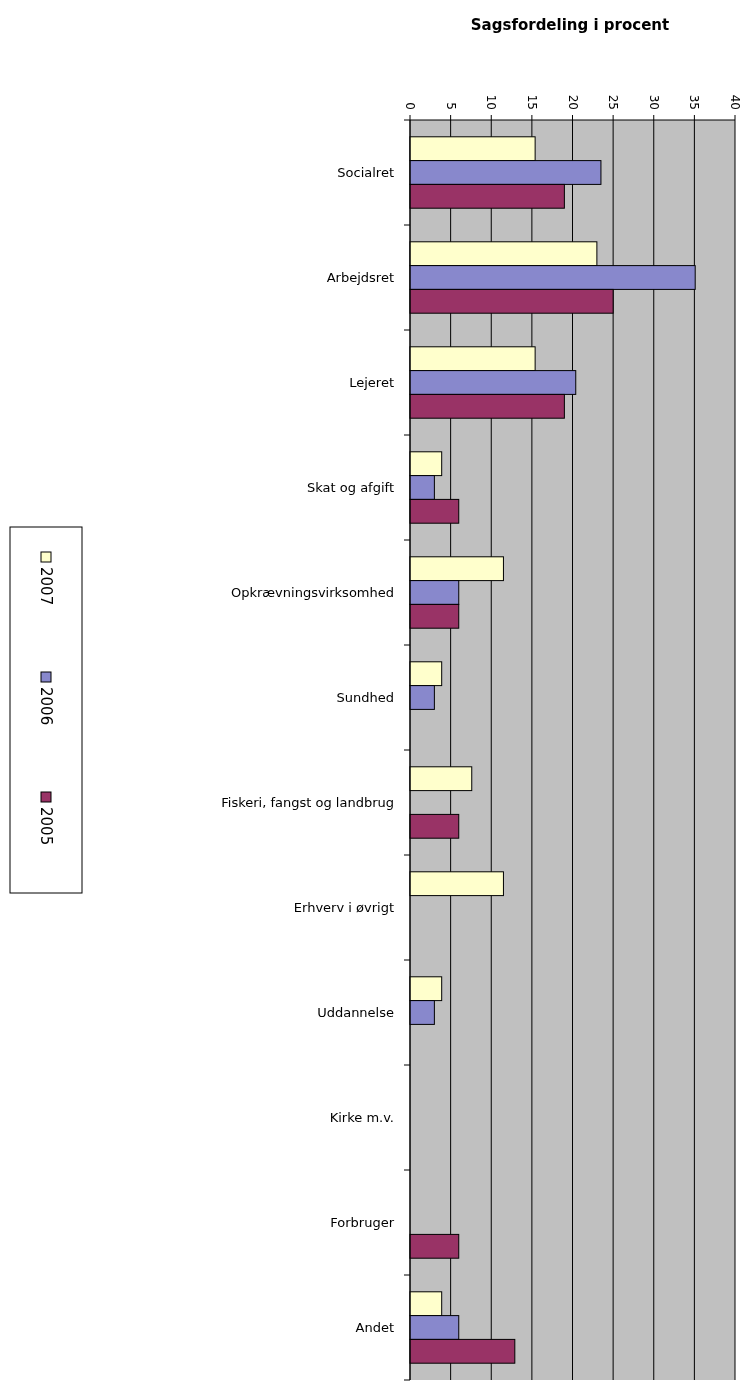 The image size is (746, 1384). Describe the element at coordinates (374, 1327) in the screenshot. I see `y-tick-label: Andet` at that location.